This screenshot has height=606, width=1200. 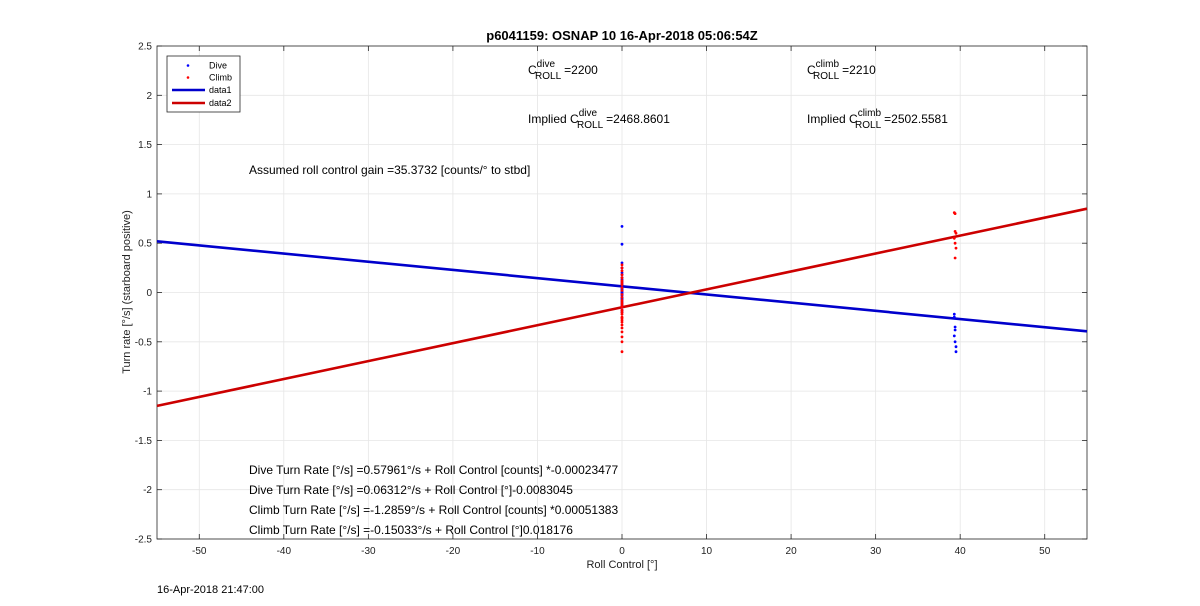 I want to click on legend-dive-marker, so click(x=188, y=65).